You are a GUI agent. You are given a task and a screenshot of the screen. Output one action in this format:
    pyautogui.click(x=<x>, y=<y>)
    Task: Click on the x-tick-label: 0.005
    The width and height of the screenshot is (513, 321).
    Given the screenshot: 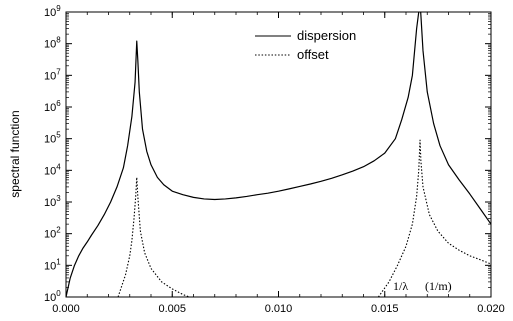 What is the action you would take?
    pyautogui.click(x=172, y=309)
    